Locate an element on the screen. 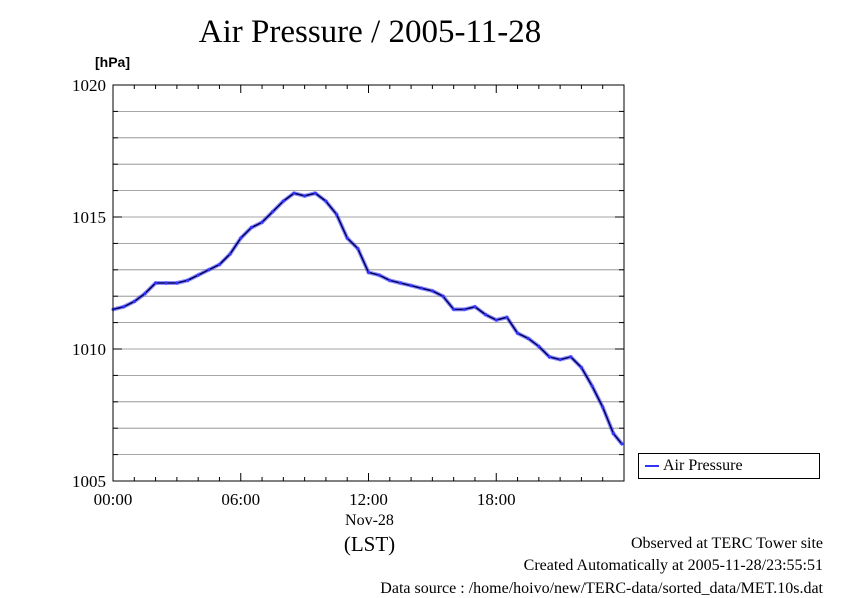 This screenshot has width=842, height=598. y-tick-label: 1020 is located at coordinates (89, 85).